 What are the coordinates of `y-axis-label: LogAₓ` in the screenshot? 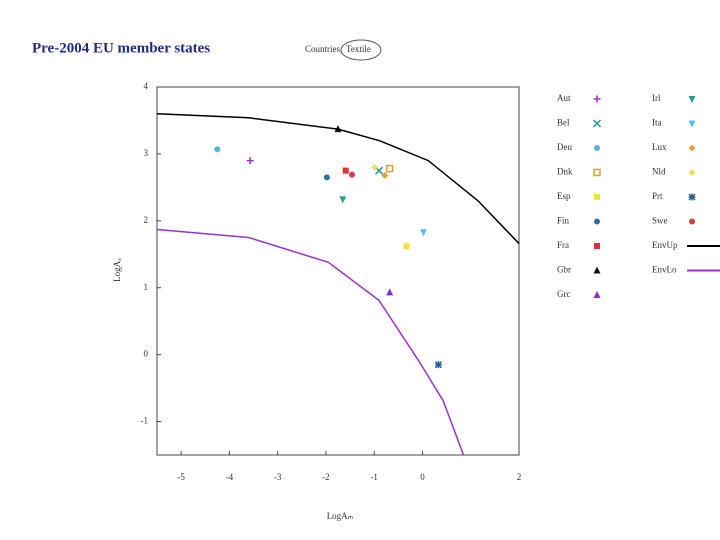 It's located at (117, 270).